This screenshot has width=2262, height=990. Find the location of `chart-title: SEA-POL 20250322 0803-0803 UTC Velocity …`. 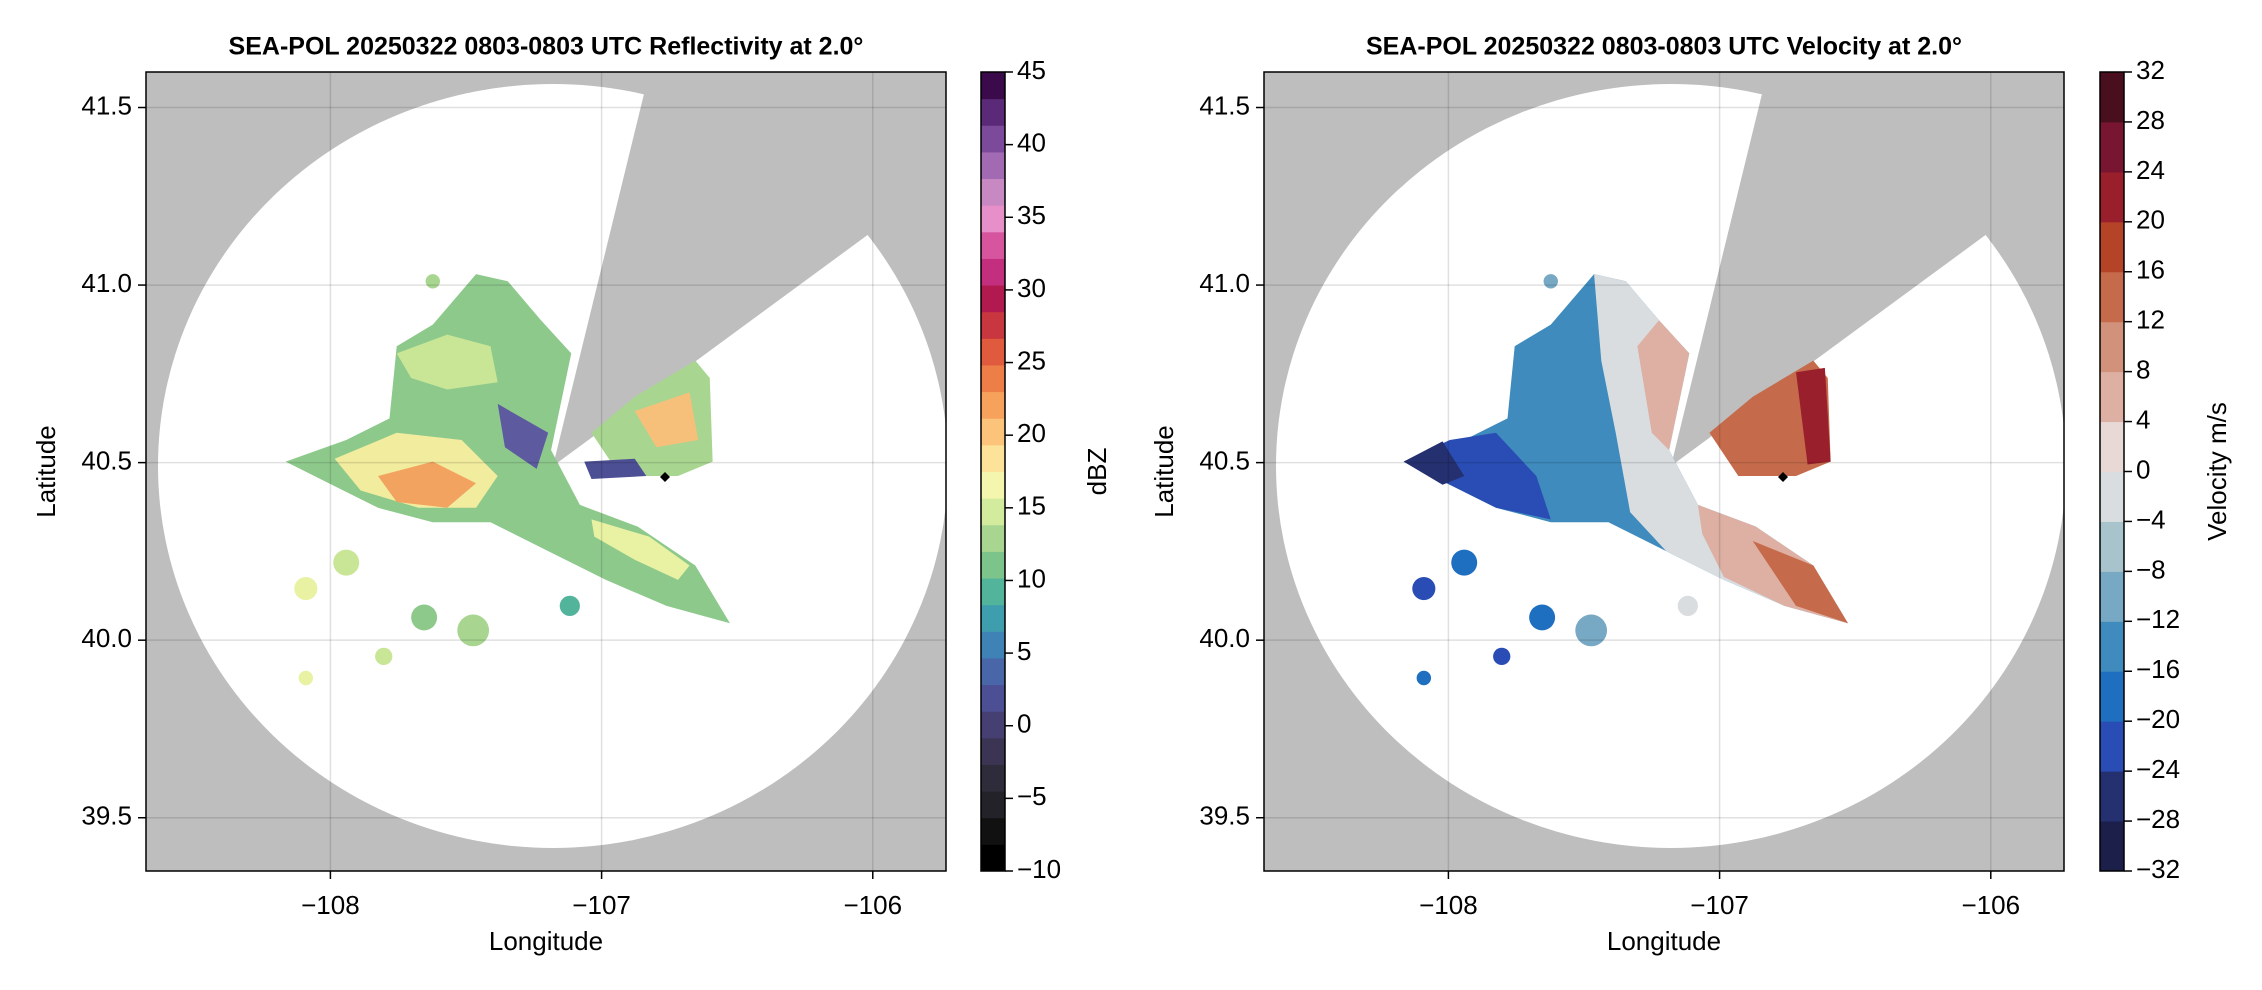

chart-title: SEA-POL 20250322 0803-0803 UTC Velocity … is located at coordinates (1664, 47).